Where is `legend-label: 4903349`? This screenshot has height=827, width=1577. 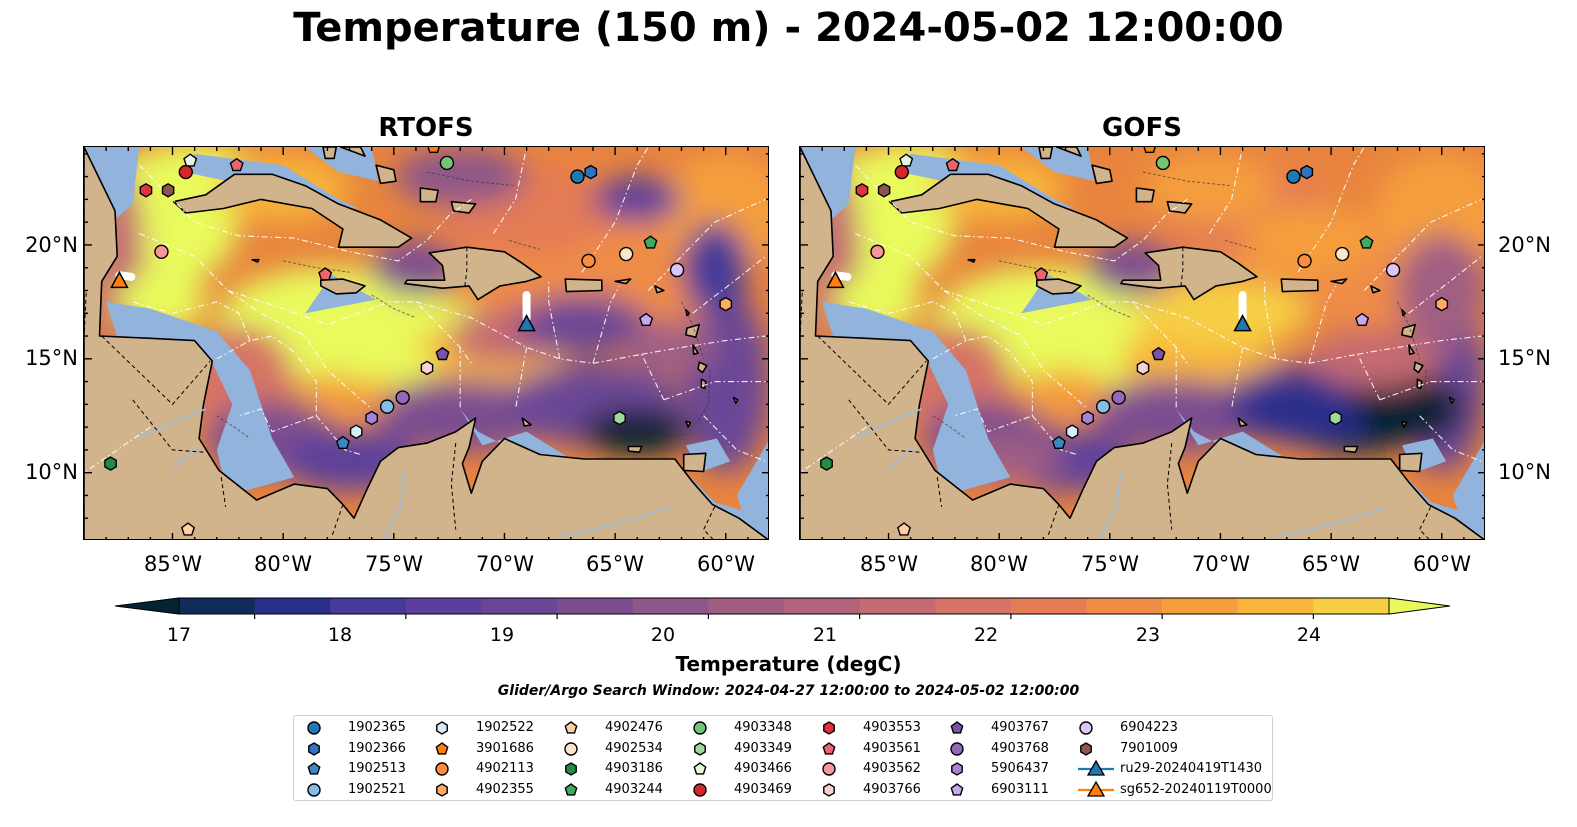
legend-label: 4903349 is located at coordinates (763, 748).